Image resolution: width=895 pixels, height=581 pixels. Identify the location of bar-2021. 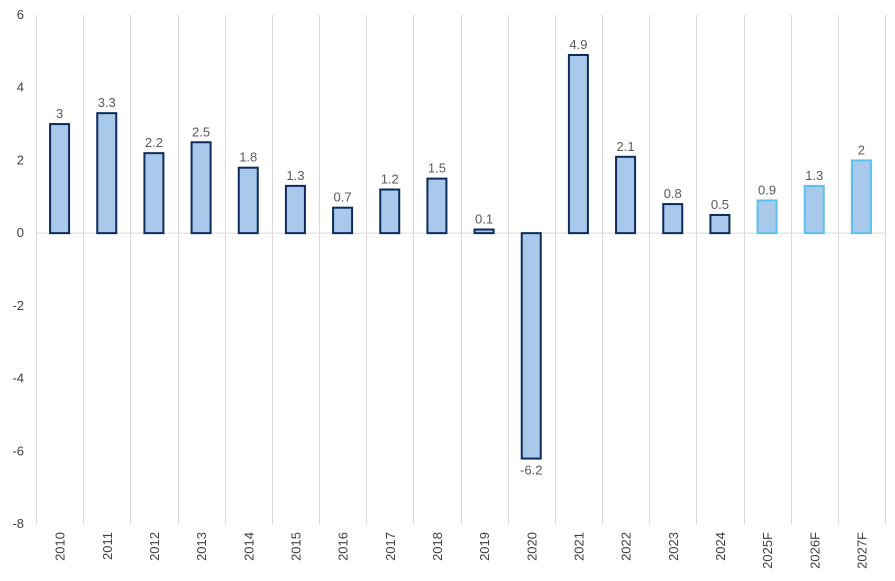
(578, 144).